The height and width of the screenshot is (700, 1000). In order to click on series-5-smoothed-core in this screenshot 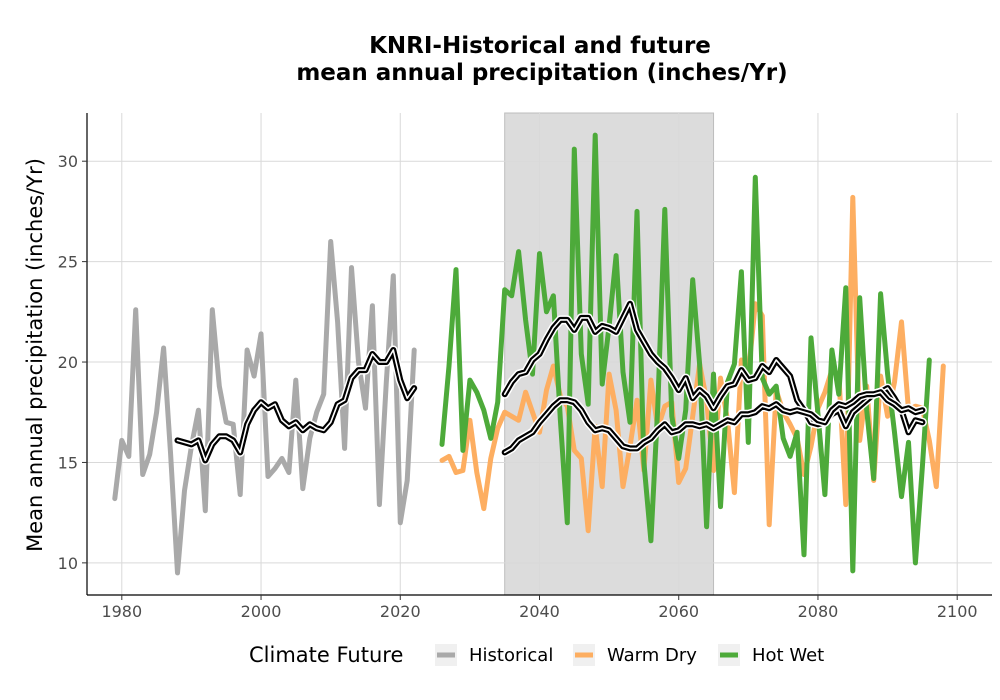, I will do `click(713, 422)`.